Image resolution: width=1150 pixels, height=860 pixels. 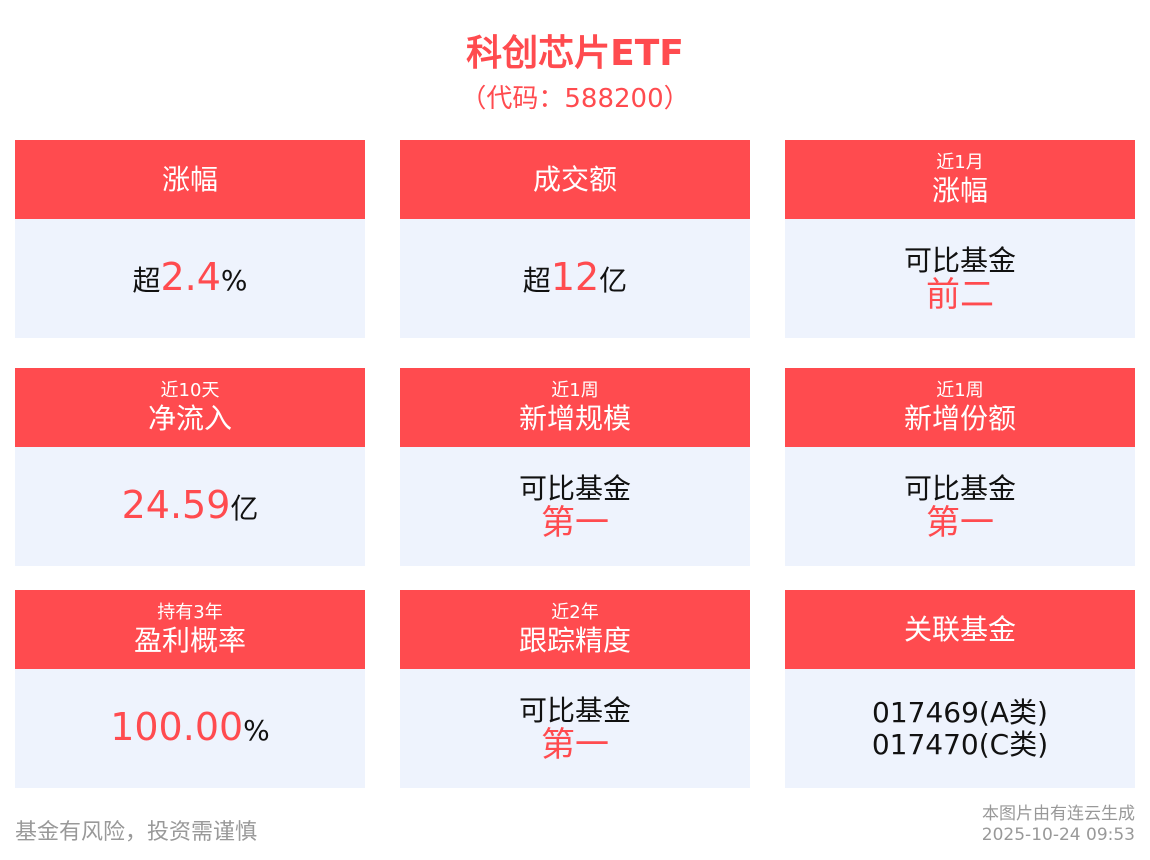 What do you see at coordinates (136, 832) in the screenshot?
I see `risk-disclaimer: 基金有风险，投资需谨慎` at bounding box center [136, 832].